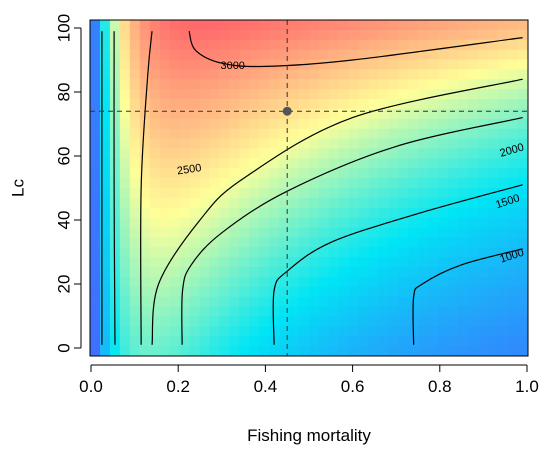 Image resolution: width=550 pixels, height=457 pixels. What do you see at coordinates (309, 435) in the screenshot?
I see `x-axis-title: Fishing mortality` at bounding box center [309, 435].